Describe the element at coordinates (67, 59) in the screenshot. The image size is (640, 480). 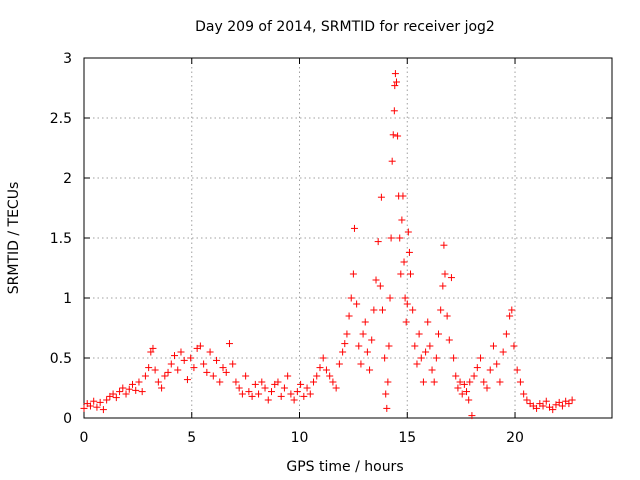
I see `y-tick-label: 3` at that location.